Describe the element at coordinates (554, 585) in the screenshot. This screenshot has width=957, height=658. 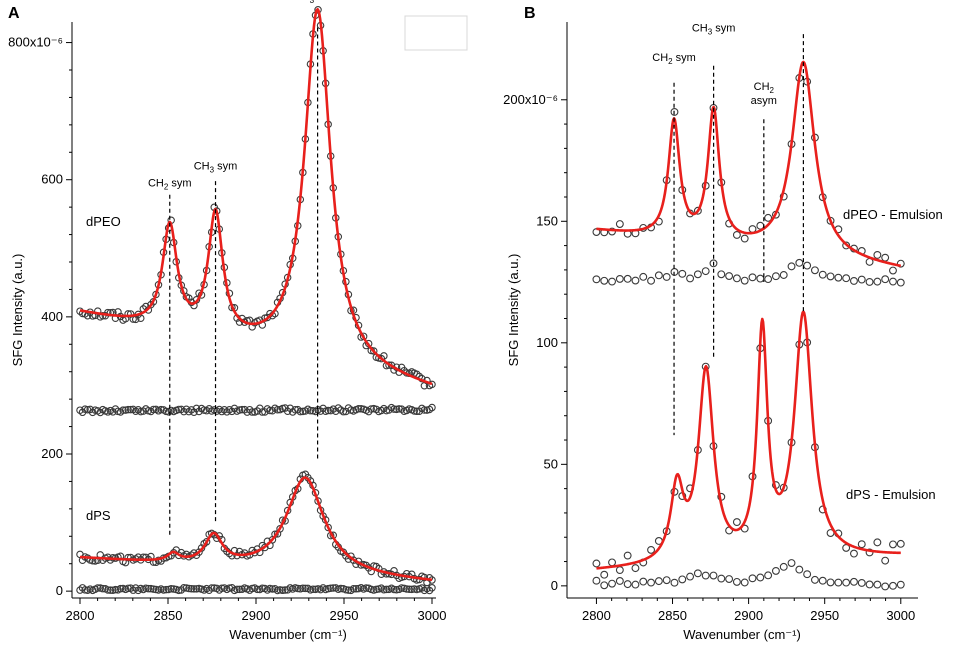
I see `y-tick-label: 0` at that location.